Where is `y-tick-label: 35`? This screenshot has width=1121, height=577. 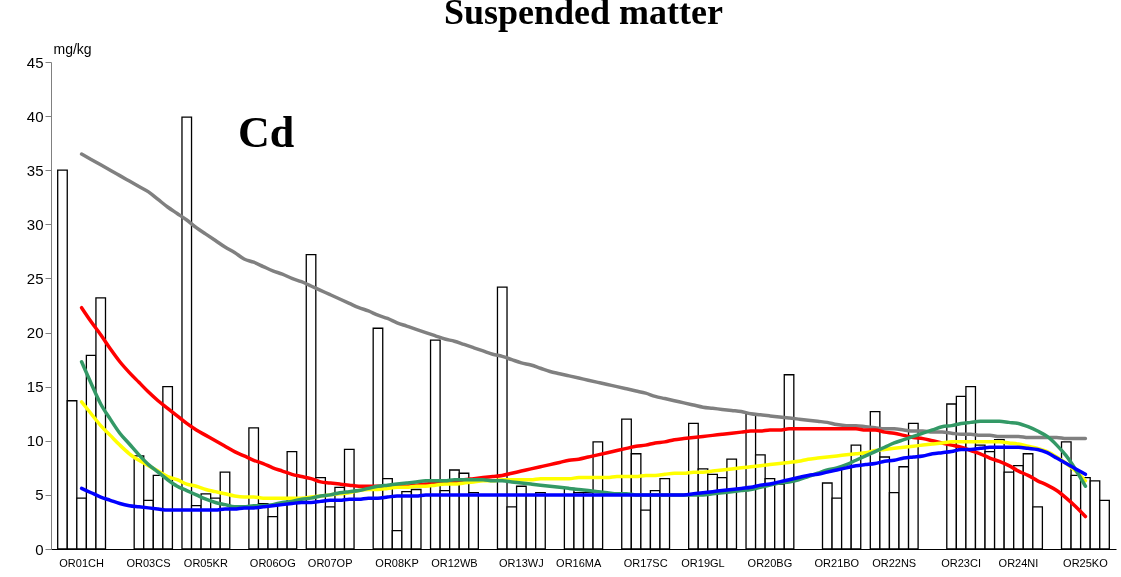 y-tick-label: 35 is located at coordinates (35, 170).